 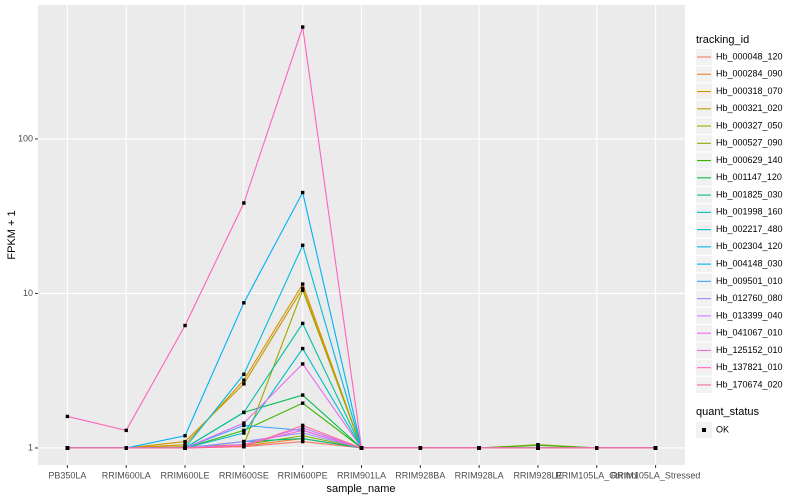 I want to click on legend-label: Hb_001825_030, so click(x=749, y=194).